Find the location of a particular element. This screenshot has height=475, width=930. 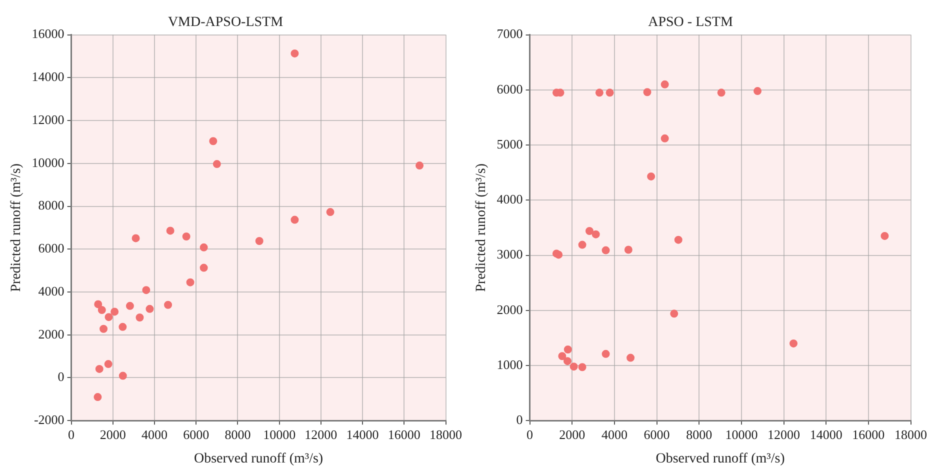

chart-title: APSO - LSTM is located at coordinates (691, 22).